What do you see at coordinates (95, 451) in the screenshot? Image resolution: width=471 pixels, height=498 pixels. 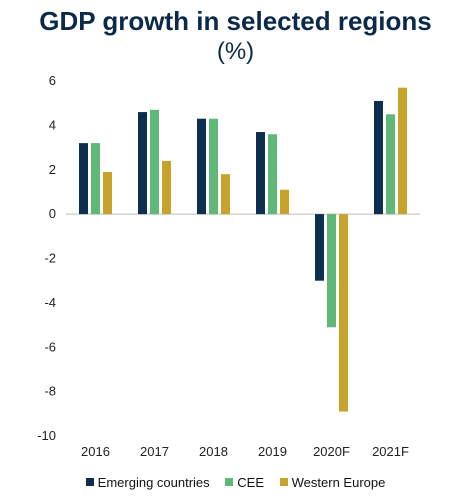 I see `x-tick-label: 2016` at bounding box center [95, 451].